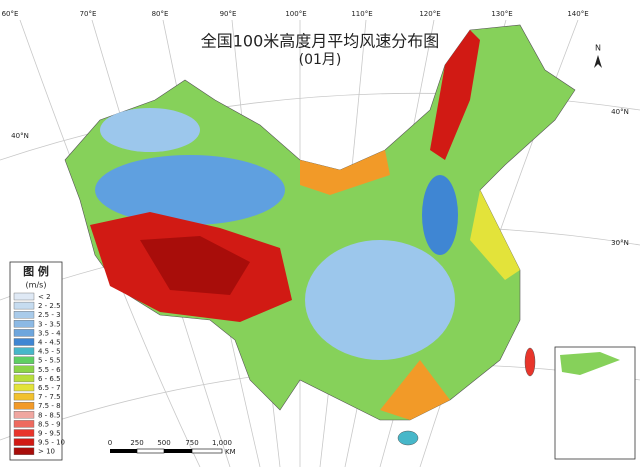 This screenshot has height=467, width=640. I want to click on longitude-label: 110°E, so click(361, 14).